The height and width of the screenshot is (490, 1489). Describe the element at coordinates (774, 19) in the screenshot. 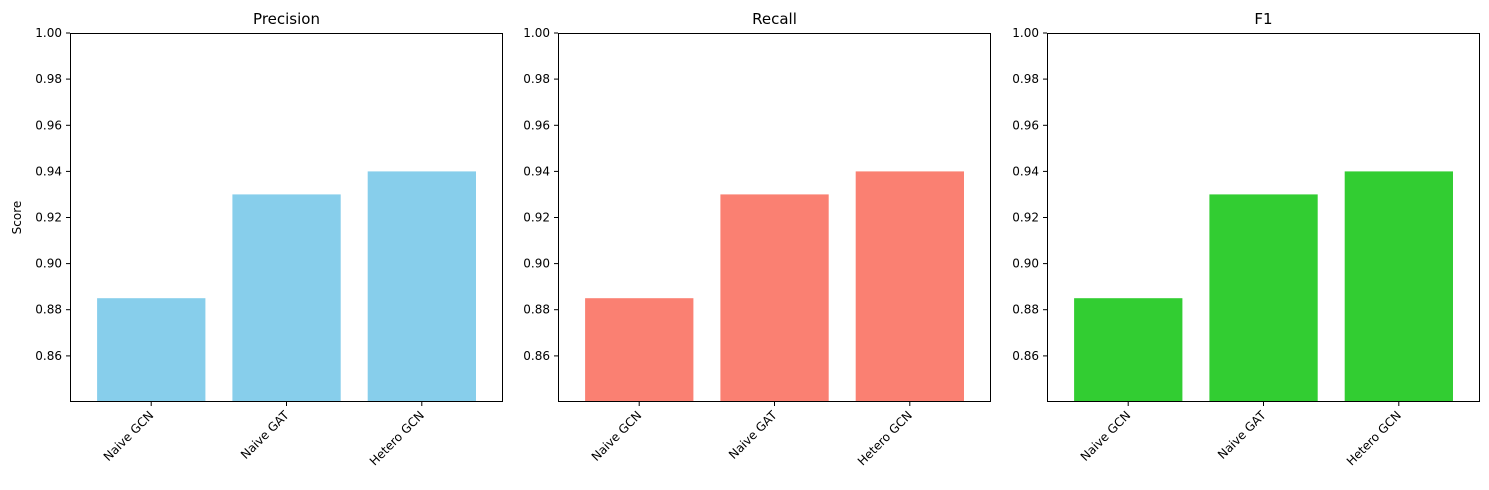

I see `chart-title: Recall` at that location.